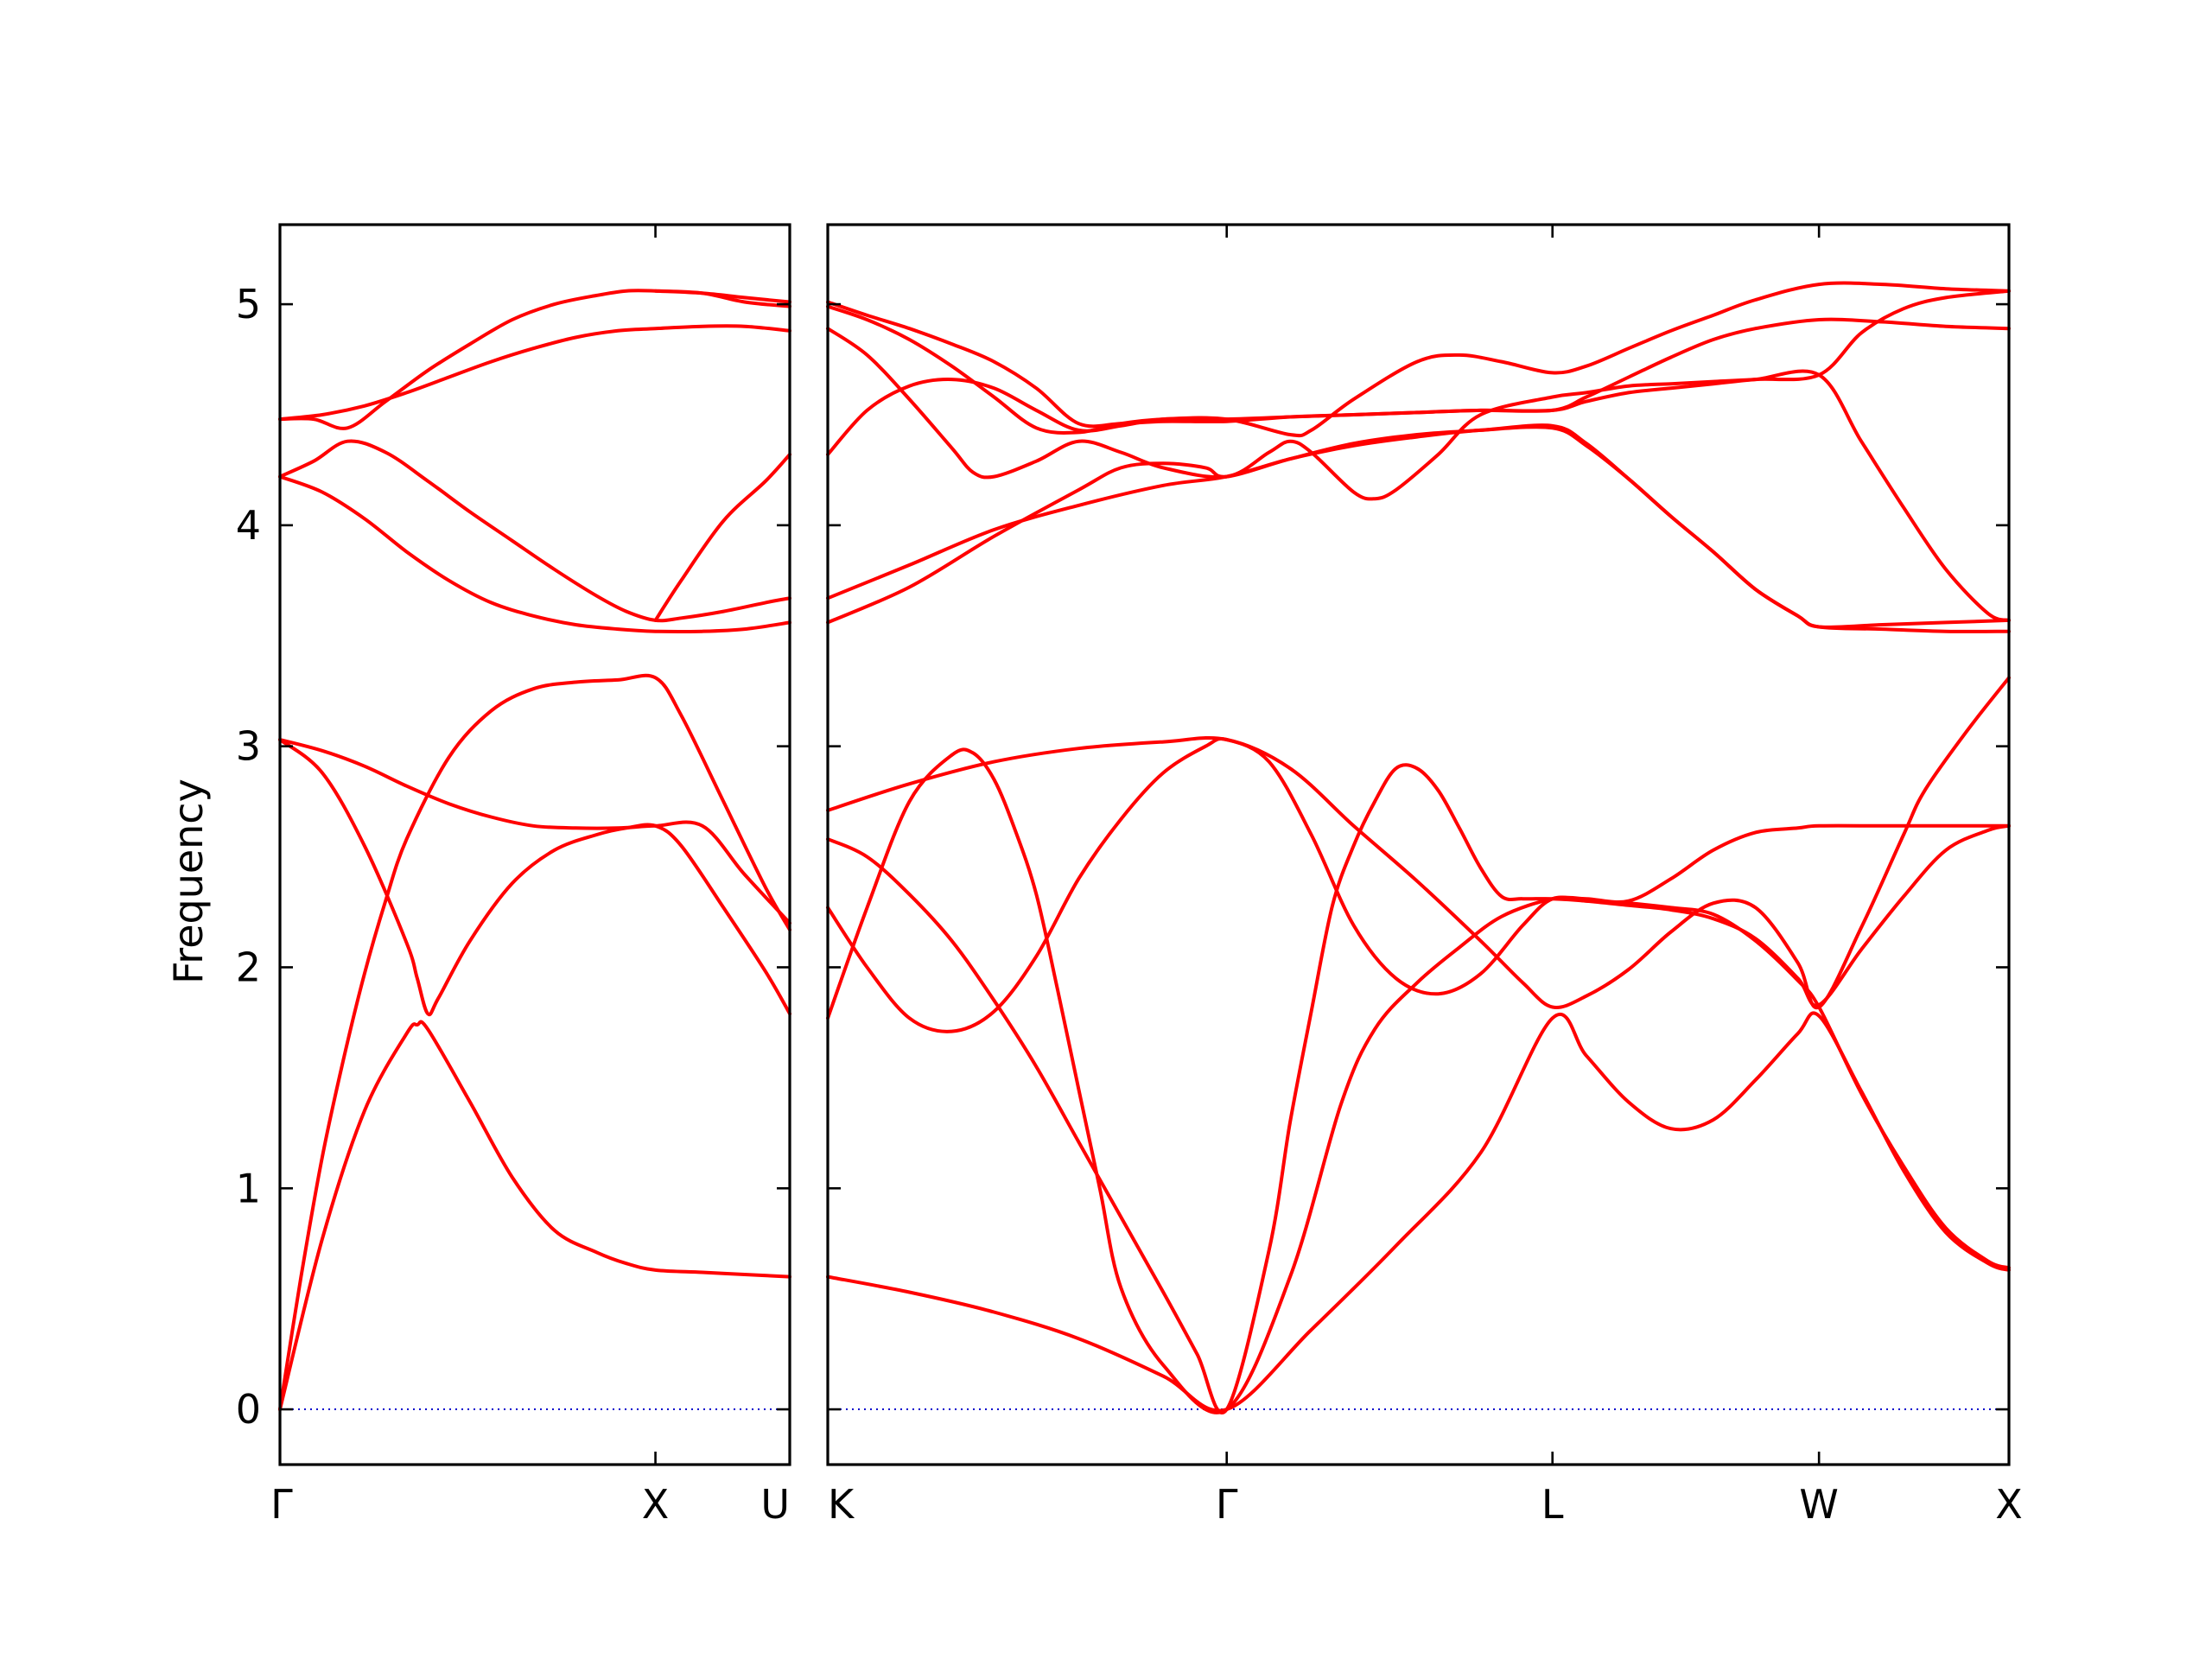 The height and width of the screenshot is (1659, 2212). Describe the element at coordinates (248, 525) in the screenshot. I see `y-tick-label: 4` at that location.